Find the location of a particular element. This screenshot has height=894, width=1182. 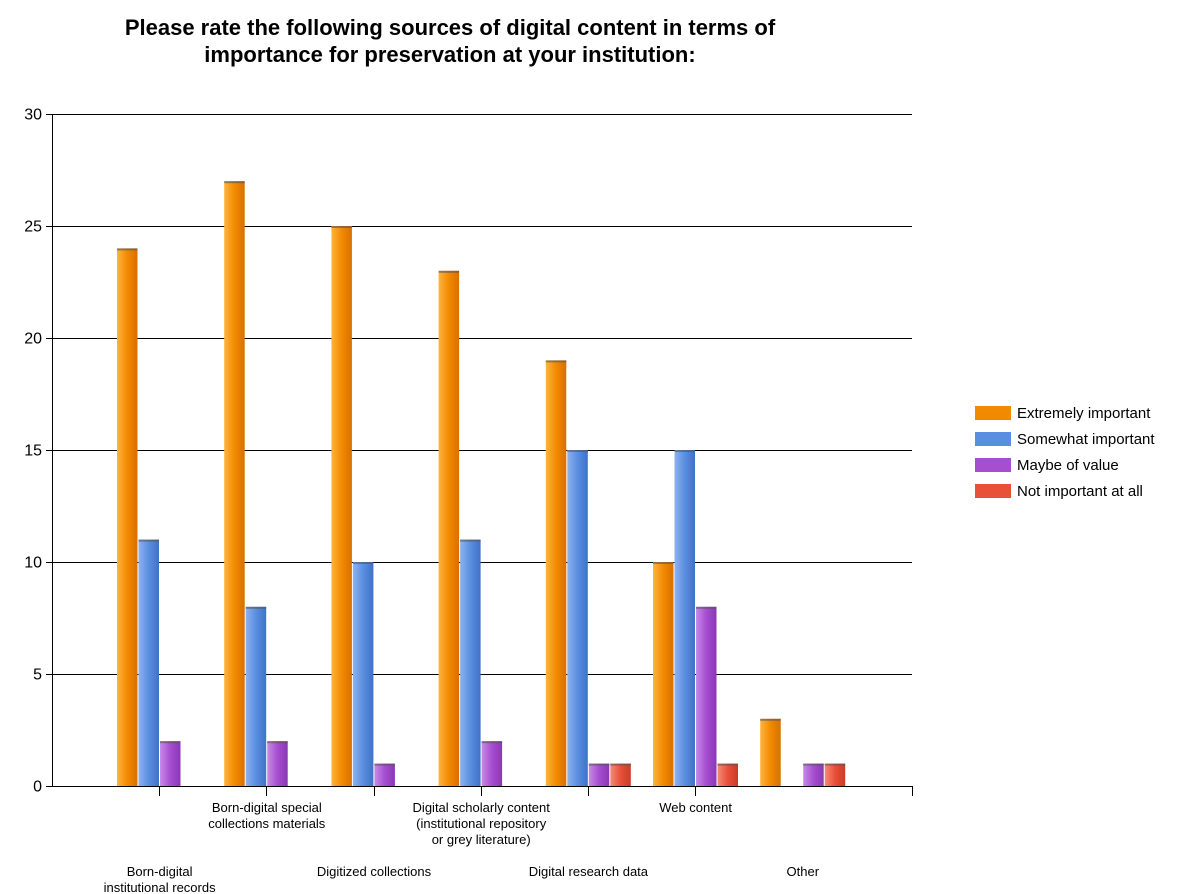

legend-item: Extremely important is located at coordinates (1065, 413).